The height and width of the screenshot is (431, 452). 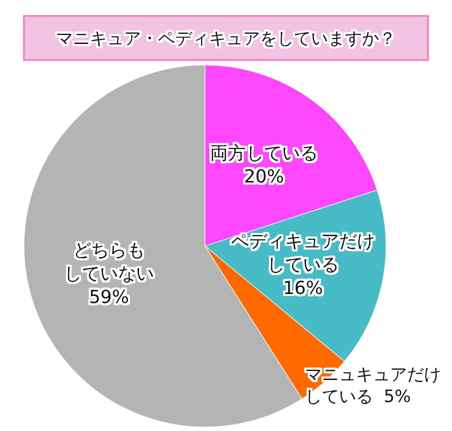 What do you see at coordinates (109, 297) in the screenshot?
I see `data-label: 59%` at bounding box center [109, 297].